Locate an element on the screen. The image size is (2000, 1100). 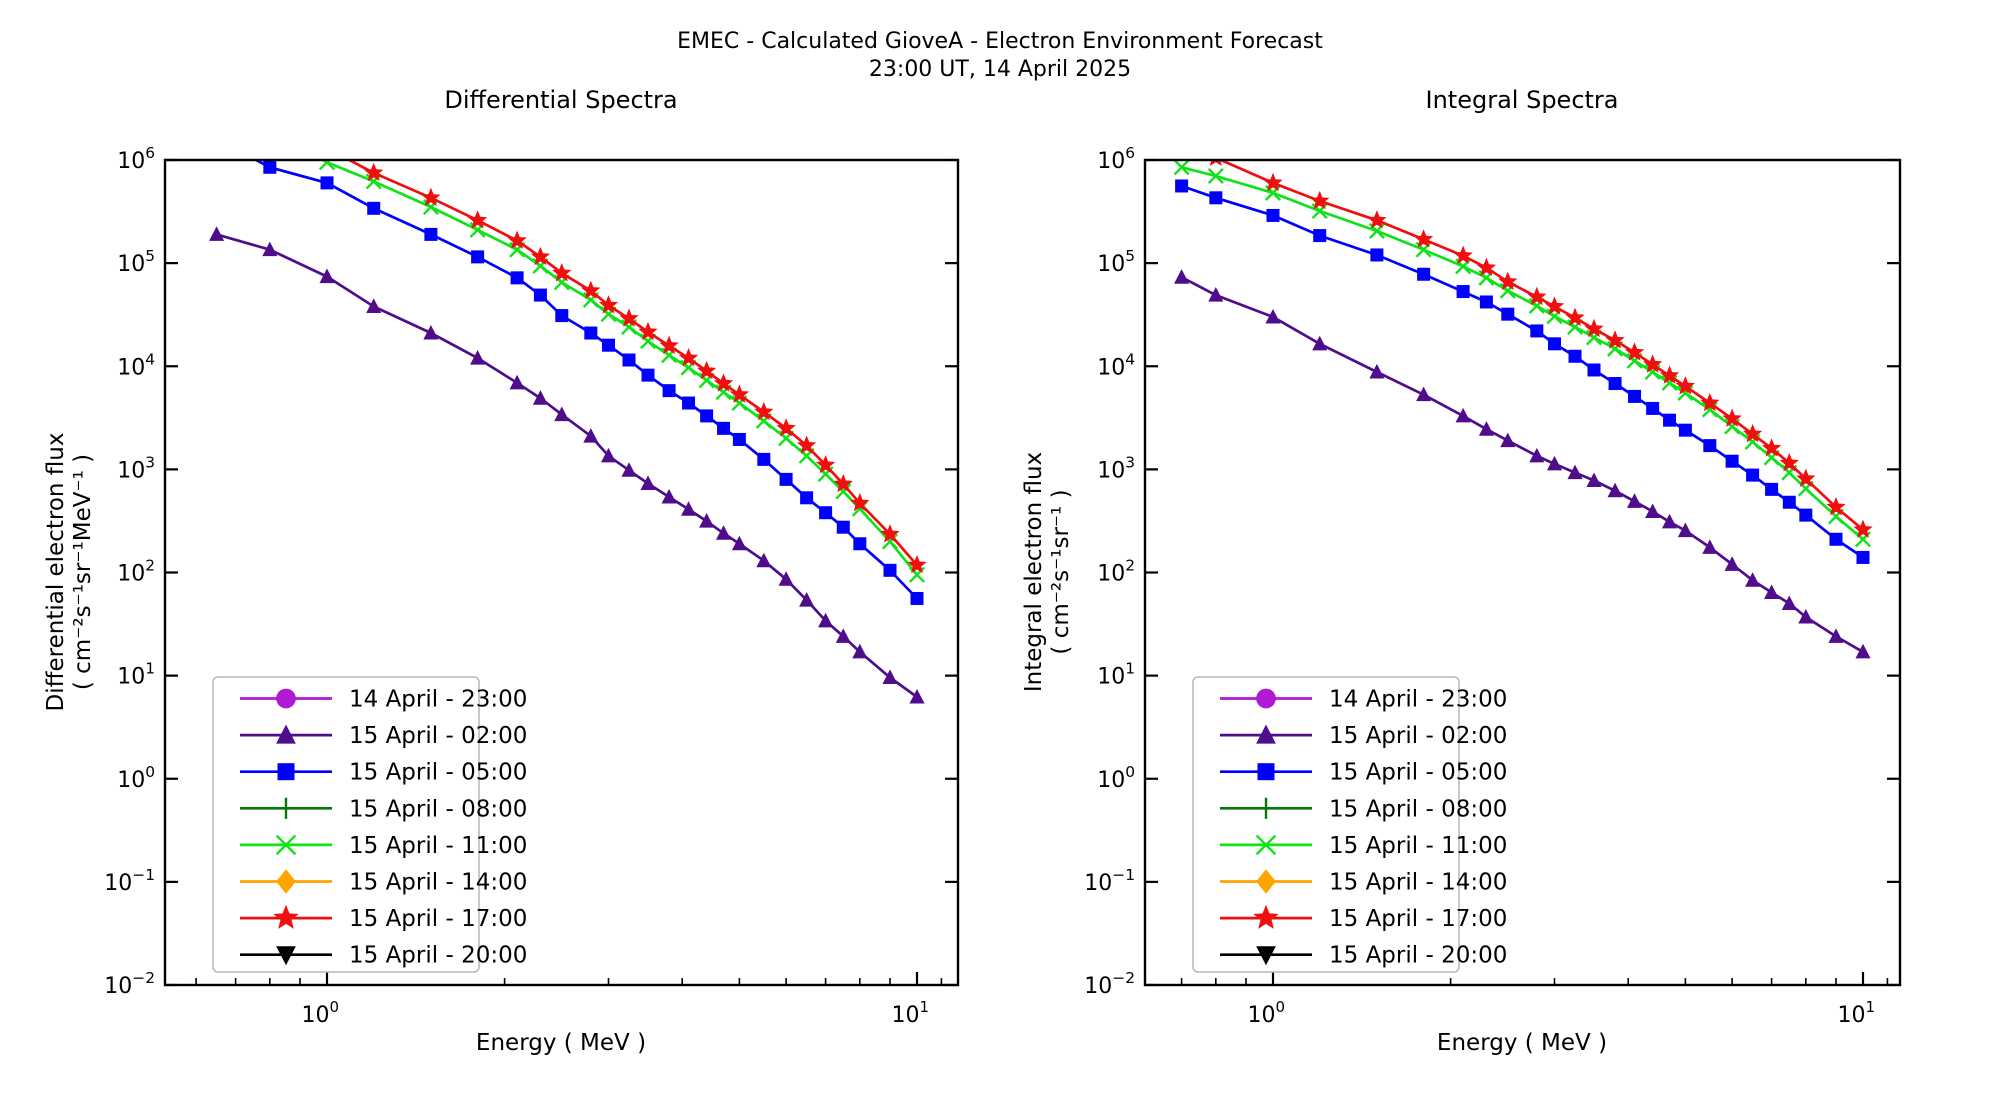
legend-entry: 15 April - 11:00 is located at coordinates (1363, 846).